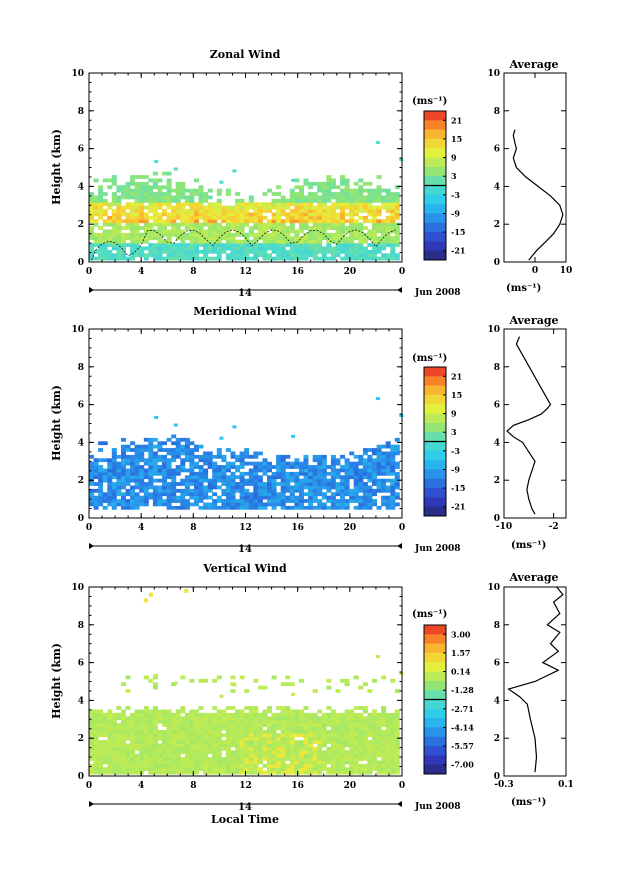 The height and width of the screenshot is (873, 620). What do you see at coordinates (533, 577) in the screenshot?
I see `vertical-profile-title: Average` at bounding box center [533, 577].